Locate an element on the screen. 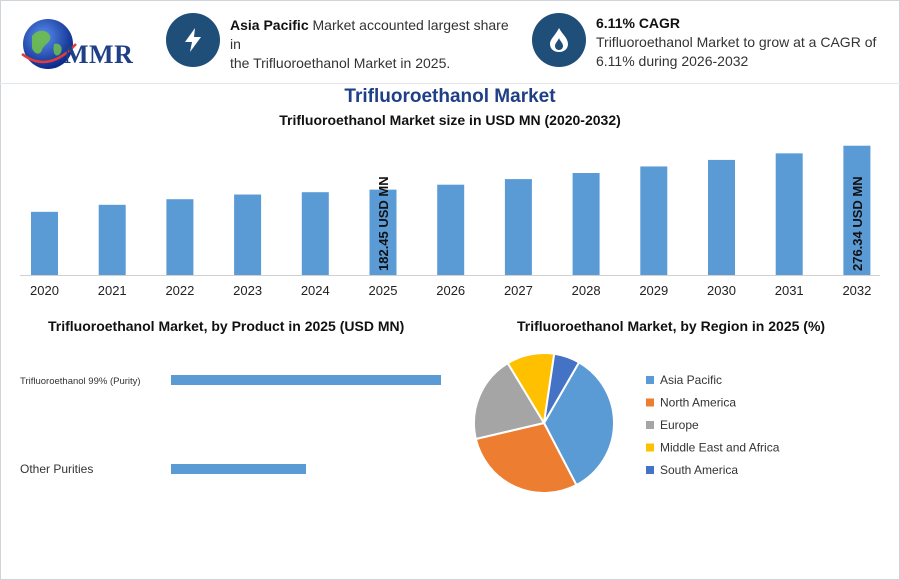  pie-slice-north-america is located at coordinates (526, 457).